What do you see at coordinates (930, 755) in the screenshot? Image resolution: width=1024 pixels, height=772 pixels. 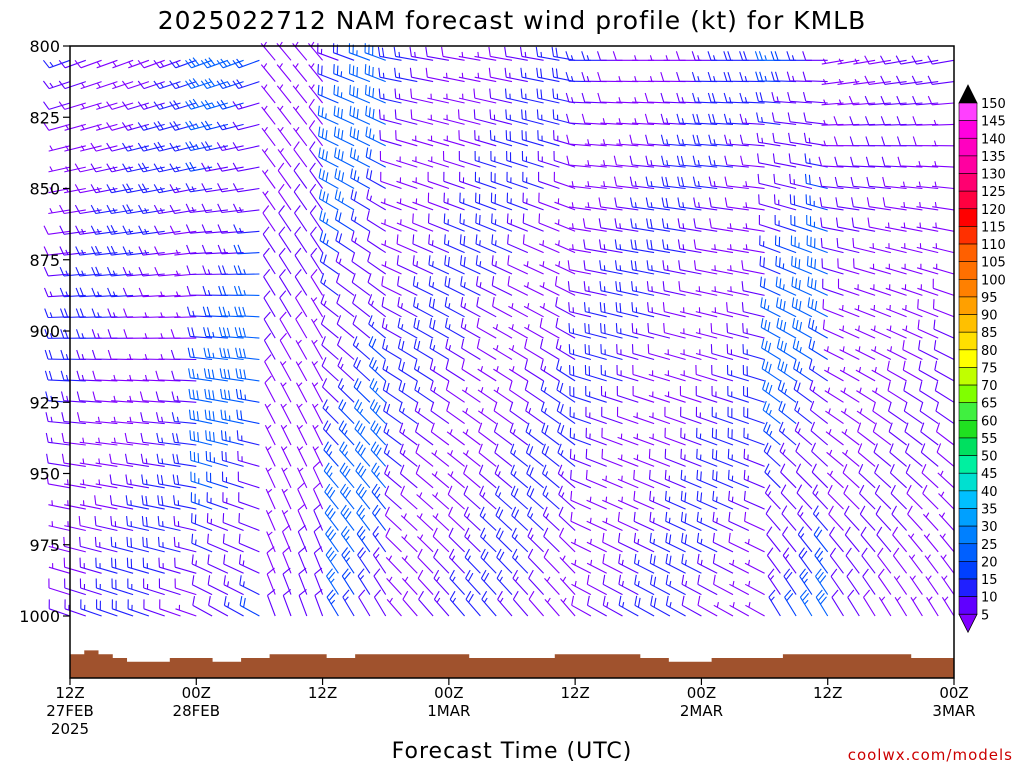 I see `credit-link: coolwx.com/models` at bounding box center [930, 755].